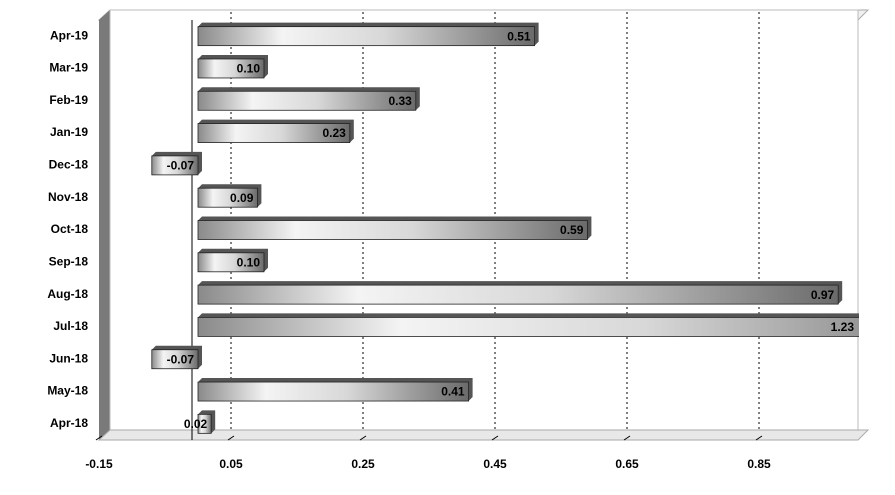  What do you see at coordinates (823, 295) in the screenshot?
I see `value-label: 0.97` at bounding box center [823, 295].